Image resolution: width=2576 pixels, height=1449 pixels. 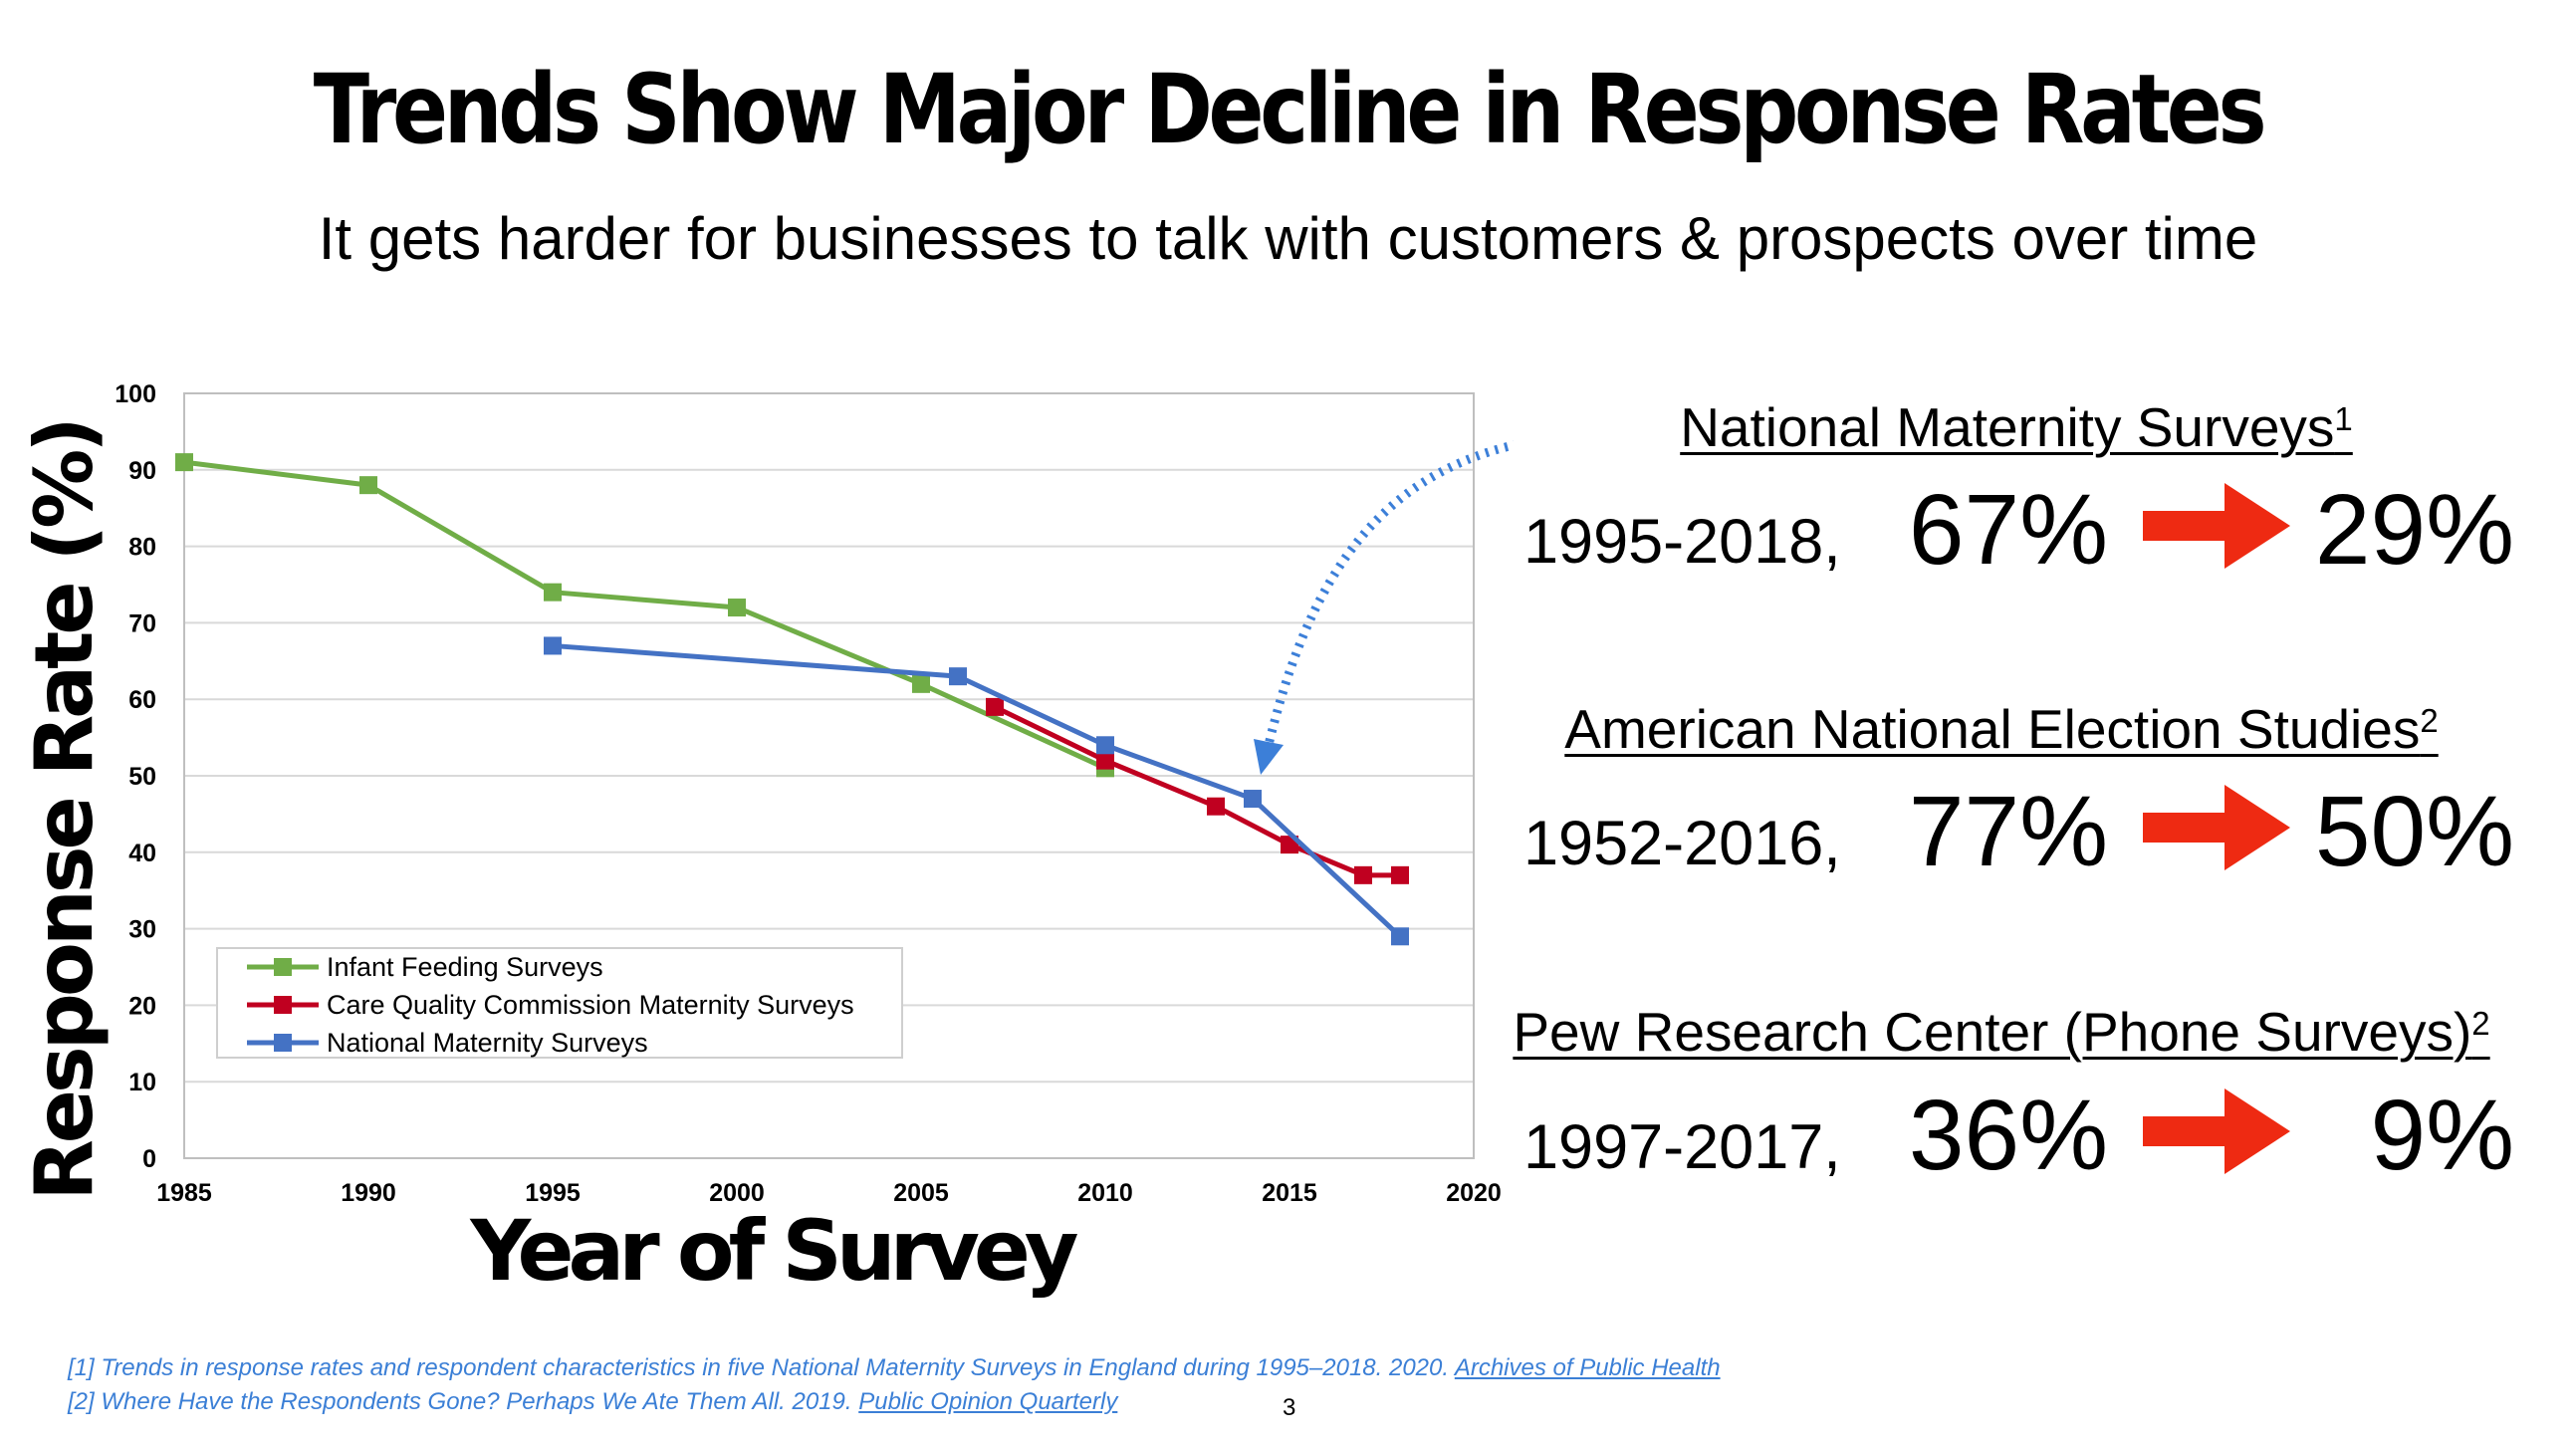 What do you see at coordinates (1682, 844) in the screenshot?
I see `stat-period: 1952-2016,` at bounding box center [1682, 844].